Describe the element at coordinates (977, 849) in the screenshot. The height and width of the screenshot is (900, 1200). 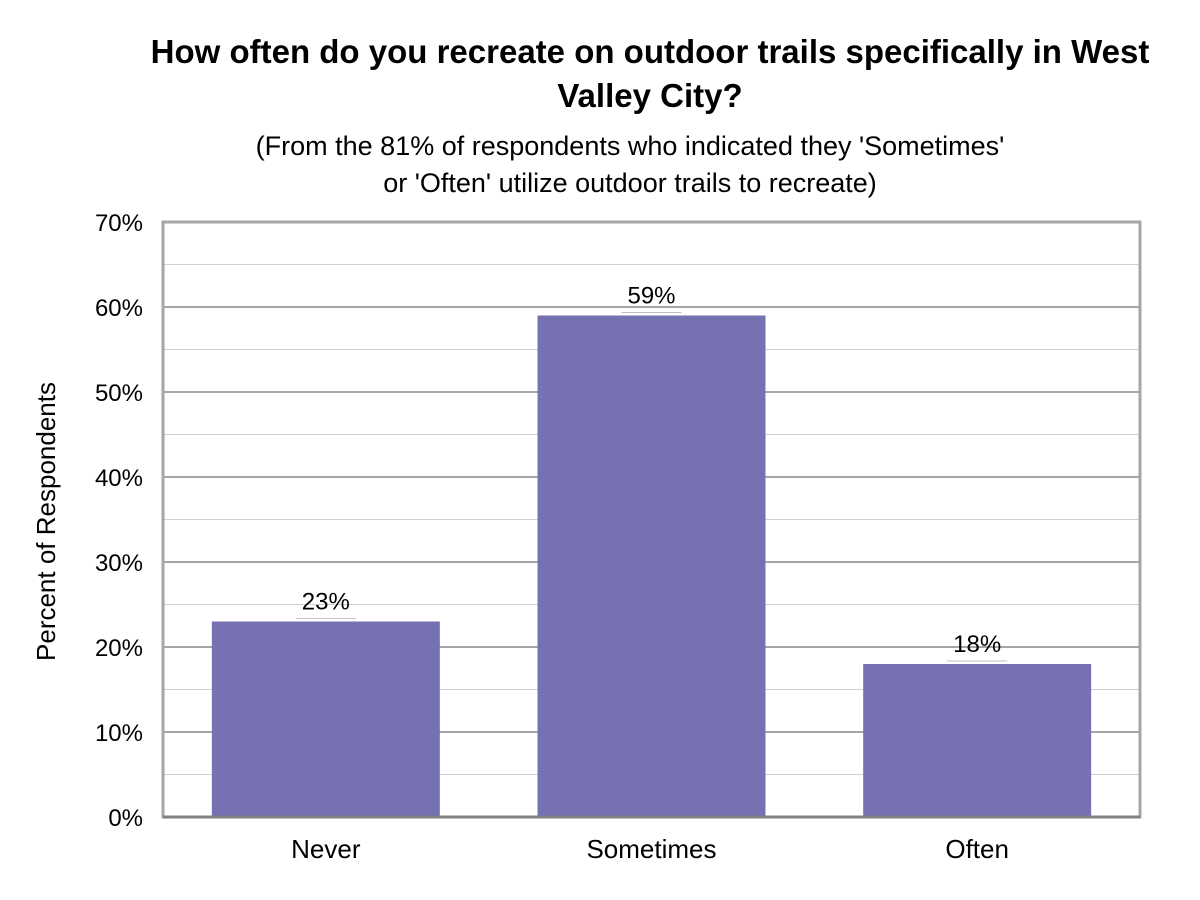
I see `x-tick-label-often: Often` at that location.